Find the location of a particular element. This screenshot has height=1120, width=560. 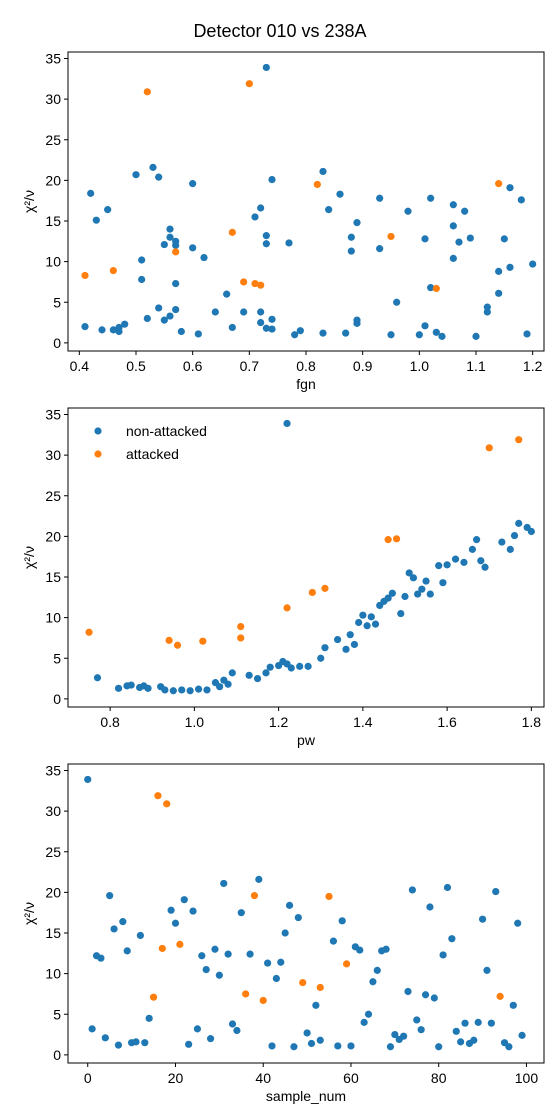

y-tick-label: 30 is located at coordinates (53, 455).